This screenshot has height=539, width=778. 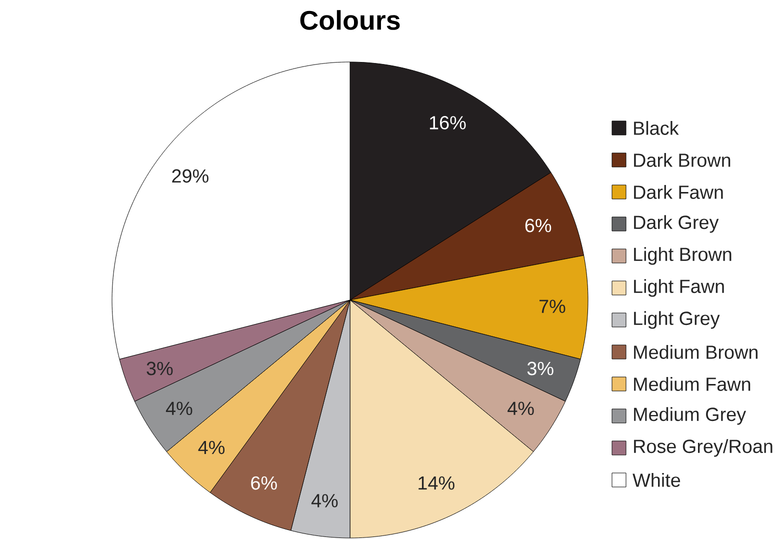 What do you see at coordinates (656, 480) in the screenshot?
I see `legend-label: White` at bounding box center [656, 480].